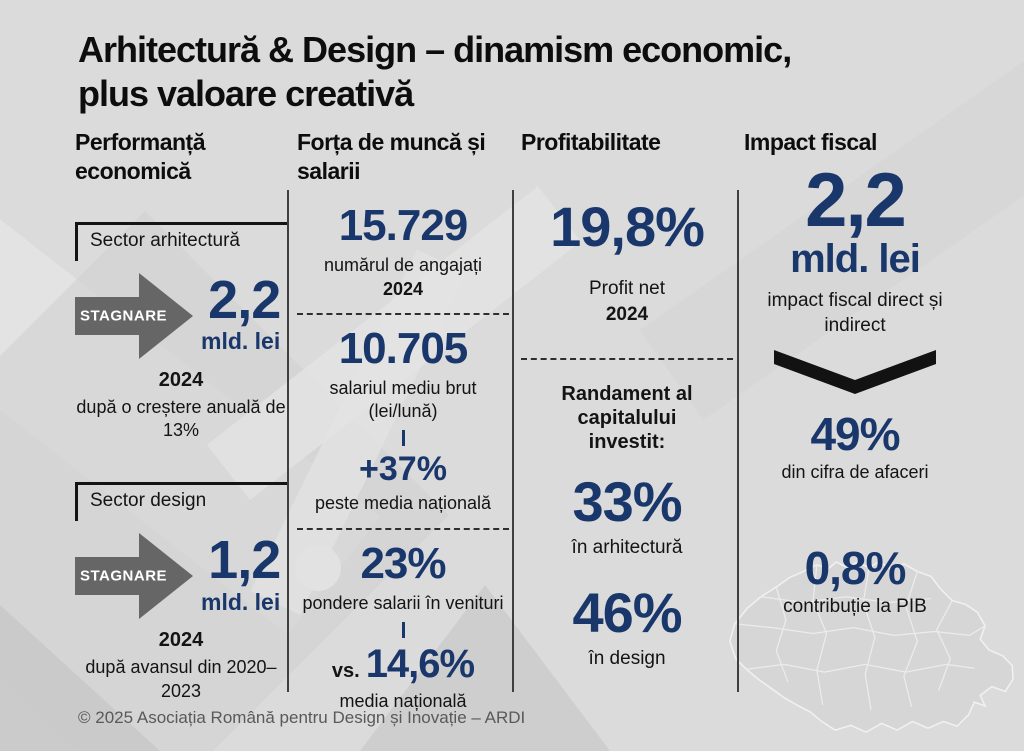  What do you see at coordinates (403, 602) in the screenshot?
I see `wage-share-label: pondere salarii în venituri` at bounding box center [403, 602].